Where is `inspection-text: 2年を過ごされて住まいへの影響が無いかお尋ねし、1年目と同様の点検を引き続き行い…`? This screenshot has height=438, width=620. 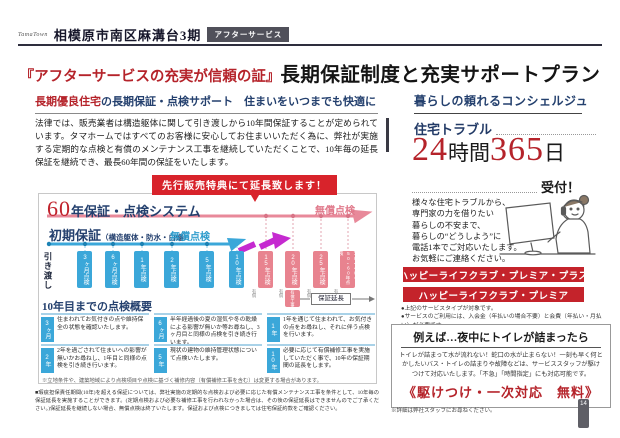 inspection-text: 2年を過ごされて住まいへの影響が無いかお尋ねし、1年目と同様の点検を引き続き行い… is located at coordinates (102, 359).